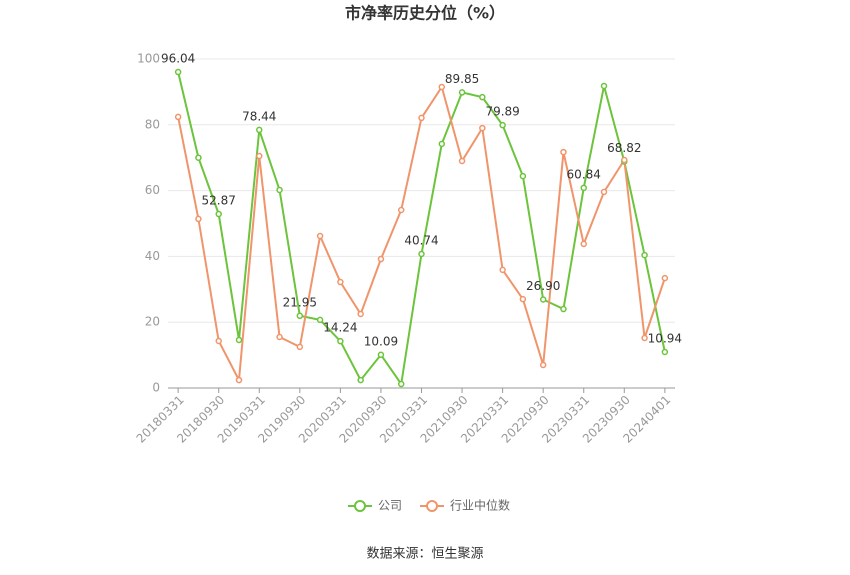 The height and width of the screenshot is (575, 850). I want to click on data-label: 40.74, so click(421, 240).